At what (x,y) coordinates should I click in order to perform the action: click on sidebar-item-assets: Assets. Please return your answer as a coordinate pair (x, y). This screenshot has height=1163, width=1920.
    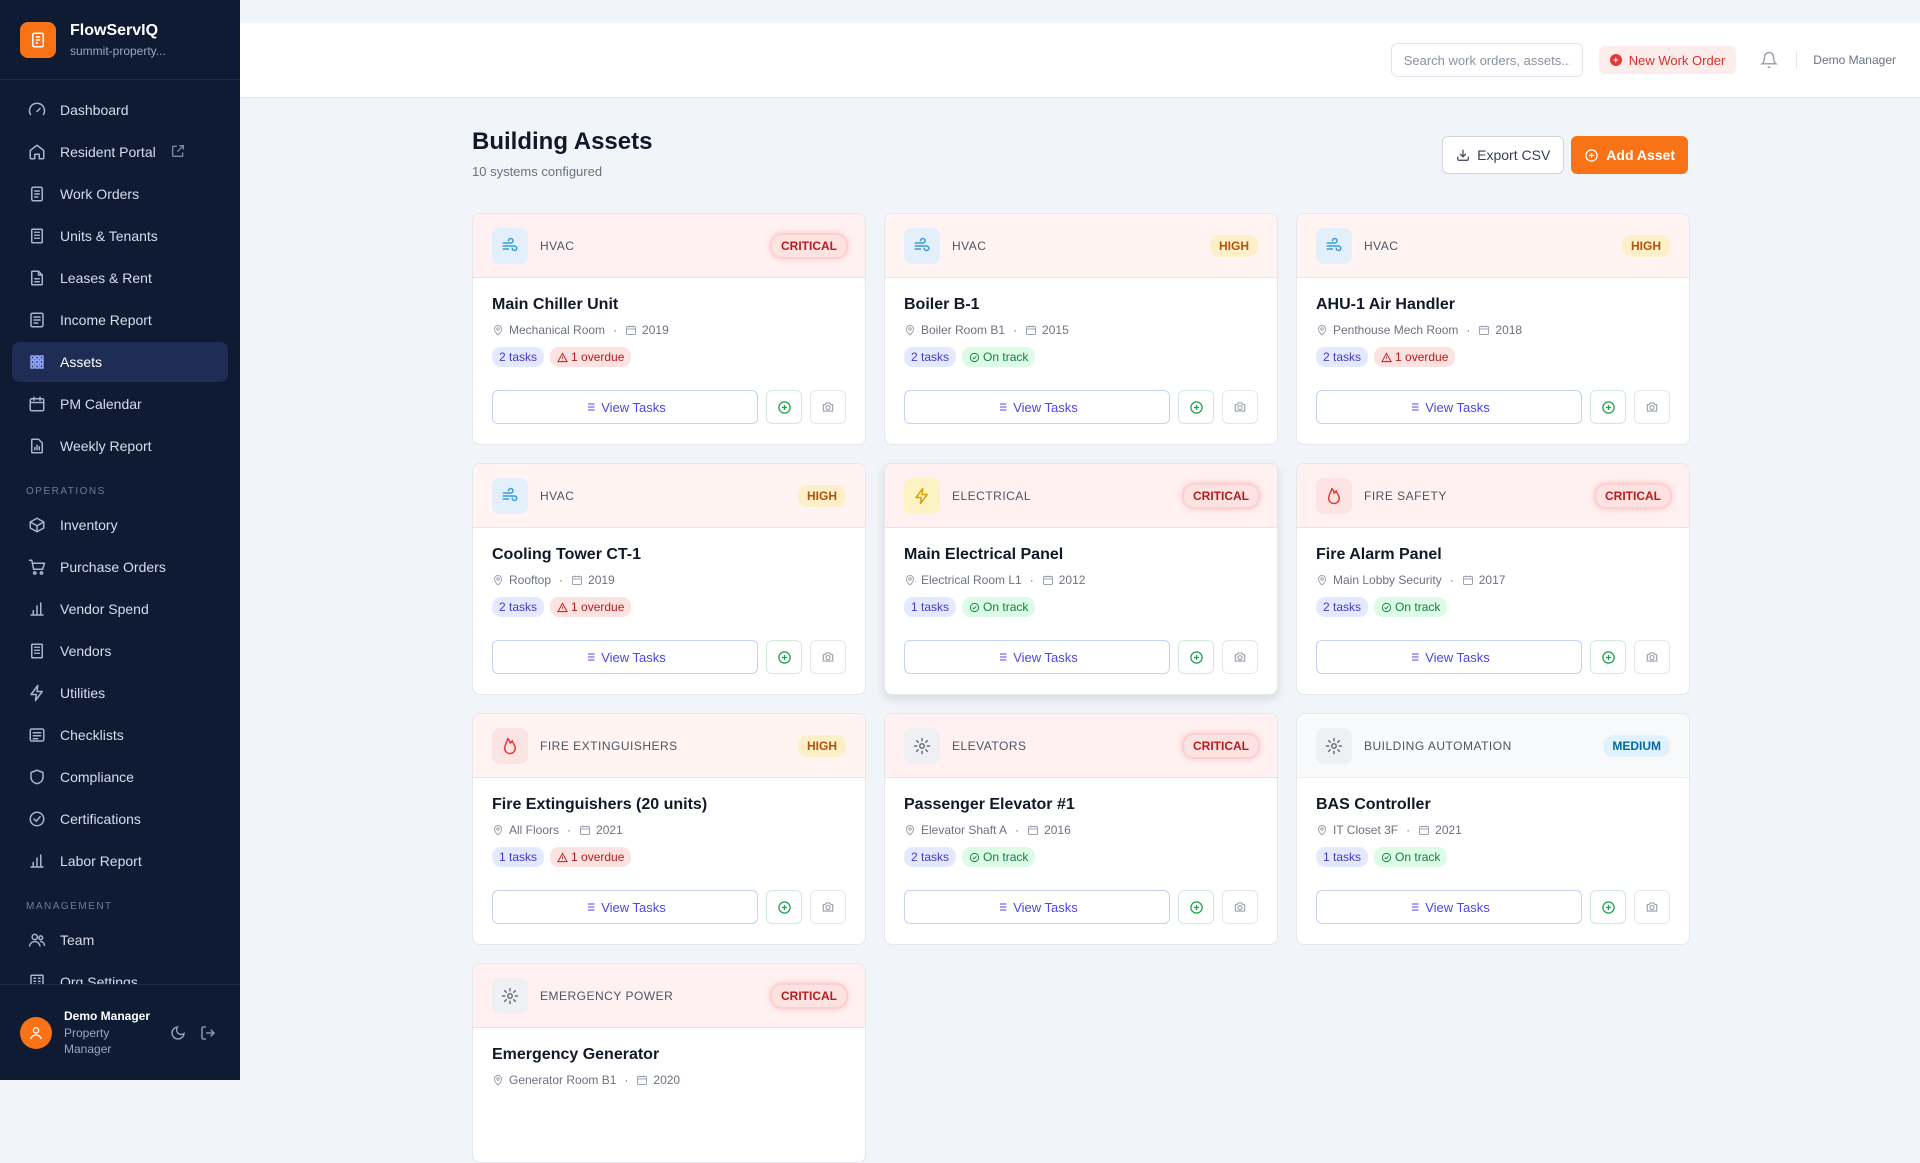
    Looking at the image, I should click on (120, 362).